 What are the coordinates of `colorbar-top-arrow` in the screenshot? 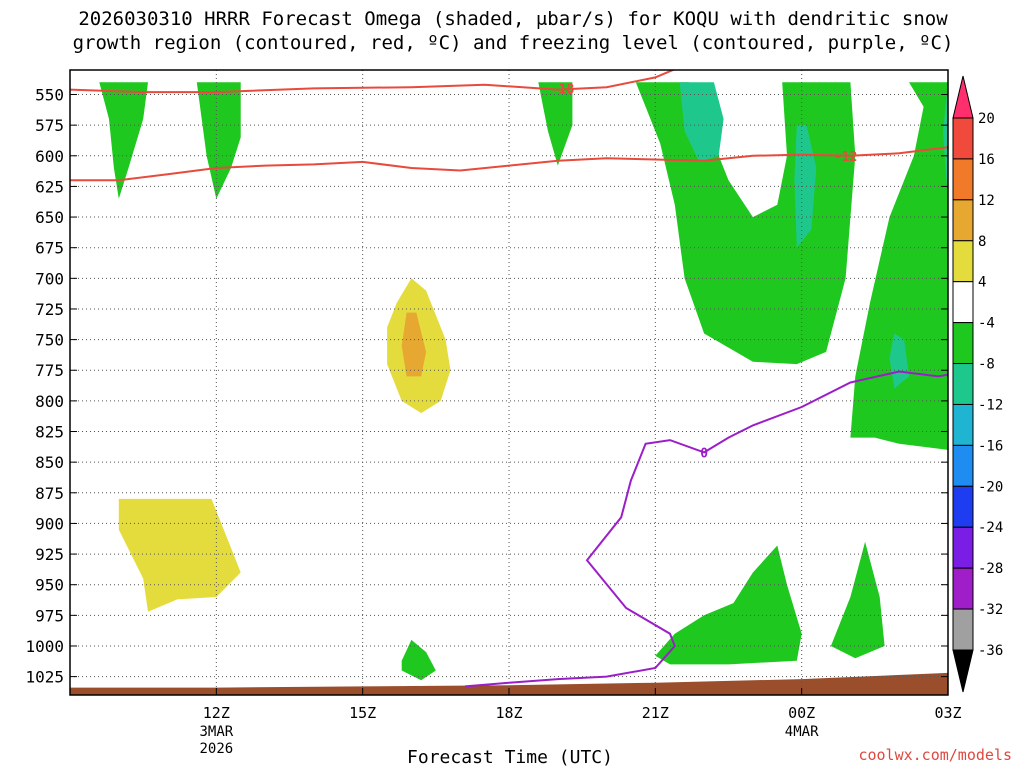 It's located at (963, 97).